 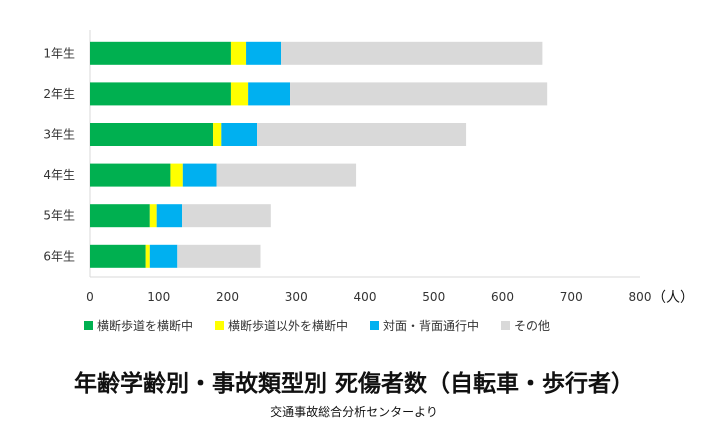 What do you see at coordinates (59, 135) in the screenshot?
I see `category-label: 3年生` at bounding box center [59, 135].